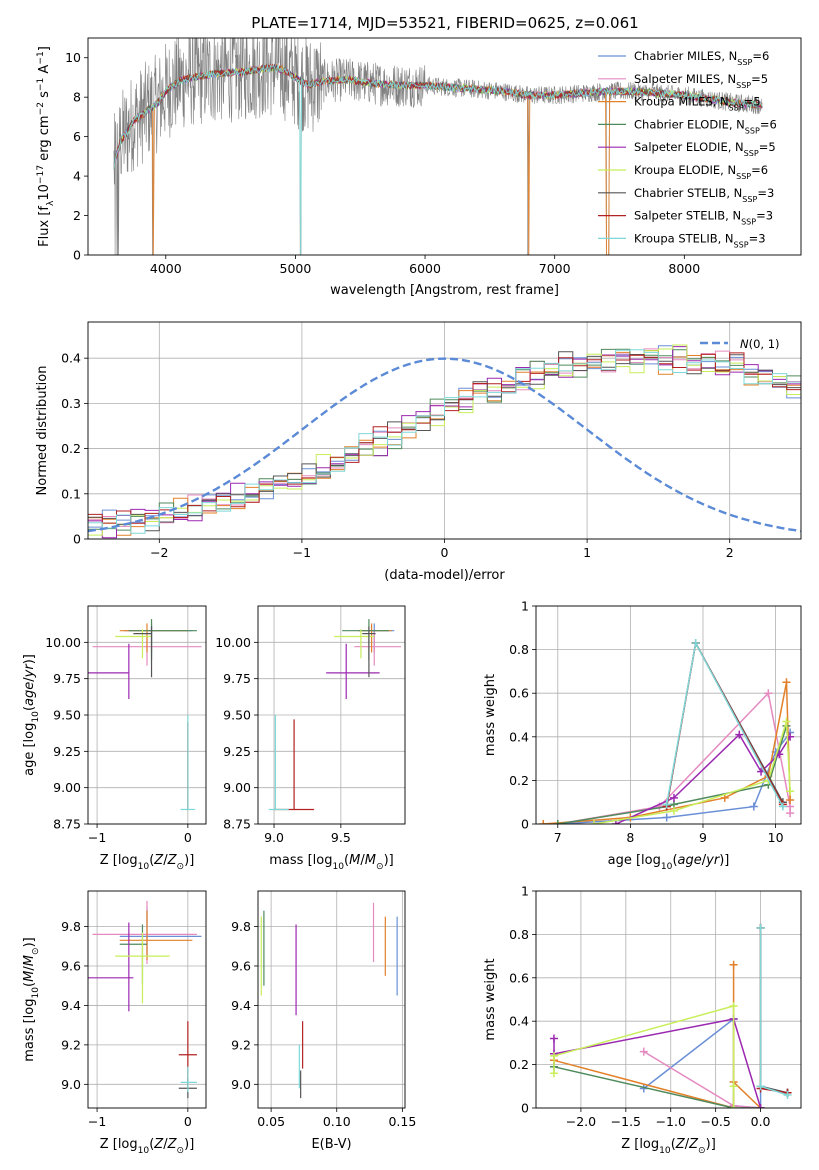 This screenshot has height=1170, width=819. Describe the element at coordinates (715, 1121) in the screenshot. I see `x-tick-label: −0.5` at that location.